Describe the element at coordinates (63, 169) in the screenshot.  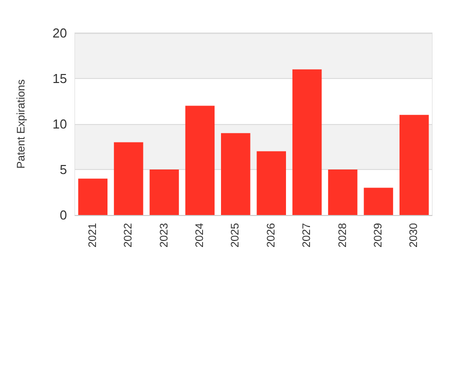
I see `y-tick-label: 5` at that location.